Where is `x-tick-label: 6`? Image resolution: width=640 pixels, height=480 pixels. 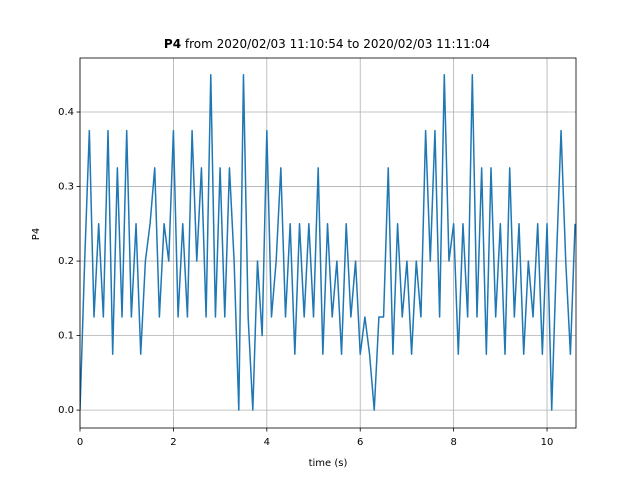
x-tick-label: 6 is located at coordinates (360, 442).